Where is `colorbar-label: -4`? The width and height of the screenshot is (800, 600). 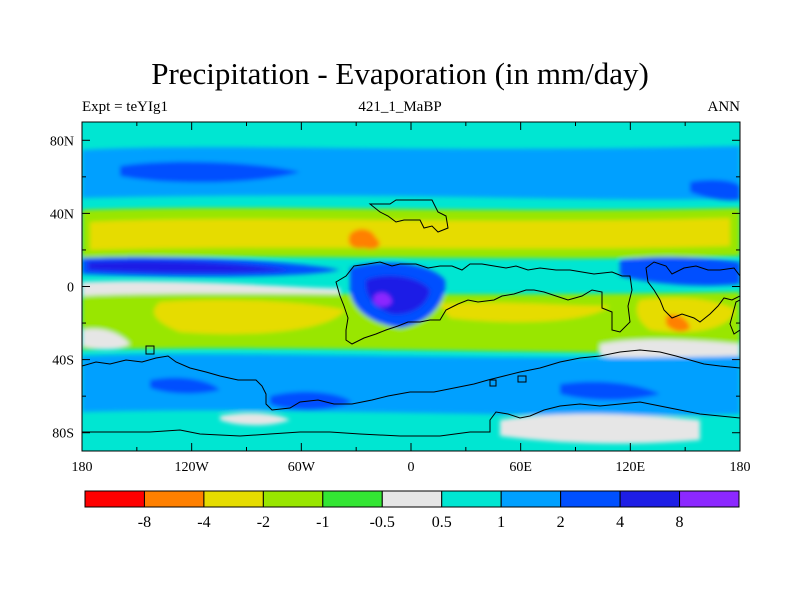
colorbar-label: -4 is located at coordinates (203, 522).